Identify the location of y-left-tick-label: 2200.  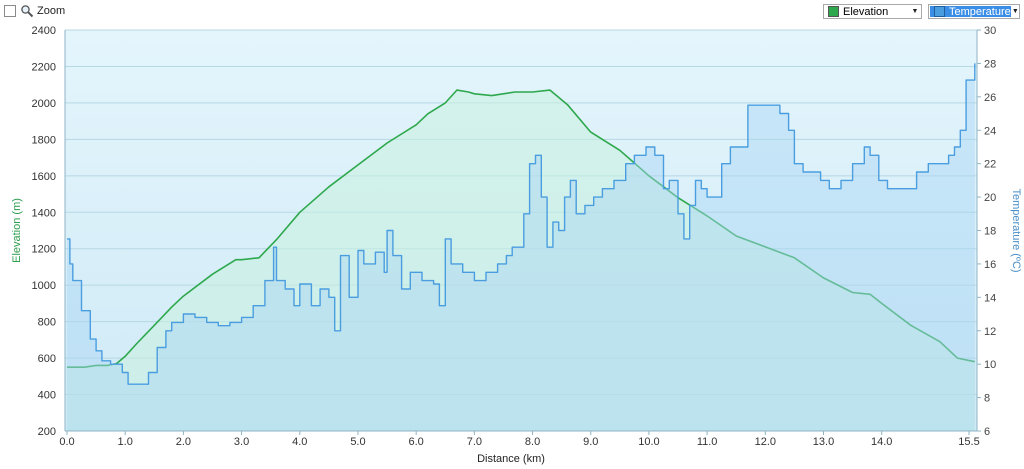
(44, 67).